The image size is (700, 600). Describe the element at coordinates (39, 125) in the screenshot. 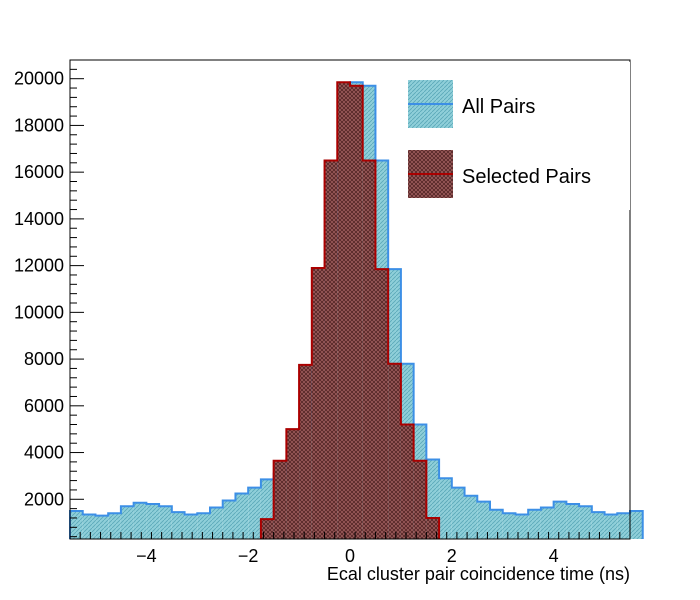

I see `y-tick-label: 18000` at that location.